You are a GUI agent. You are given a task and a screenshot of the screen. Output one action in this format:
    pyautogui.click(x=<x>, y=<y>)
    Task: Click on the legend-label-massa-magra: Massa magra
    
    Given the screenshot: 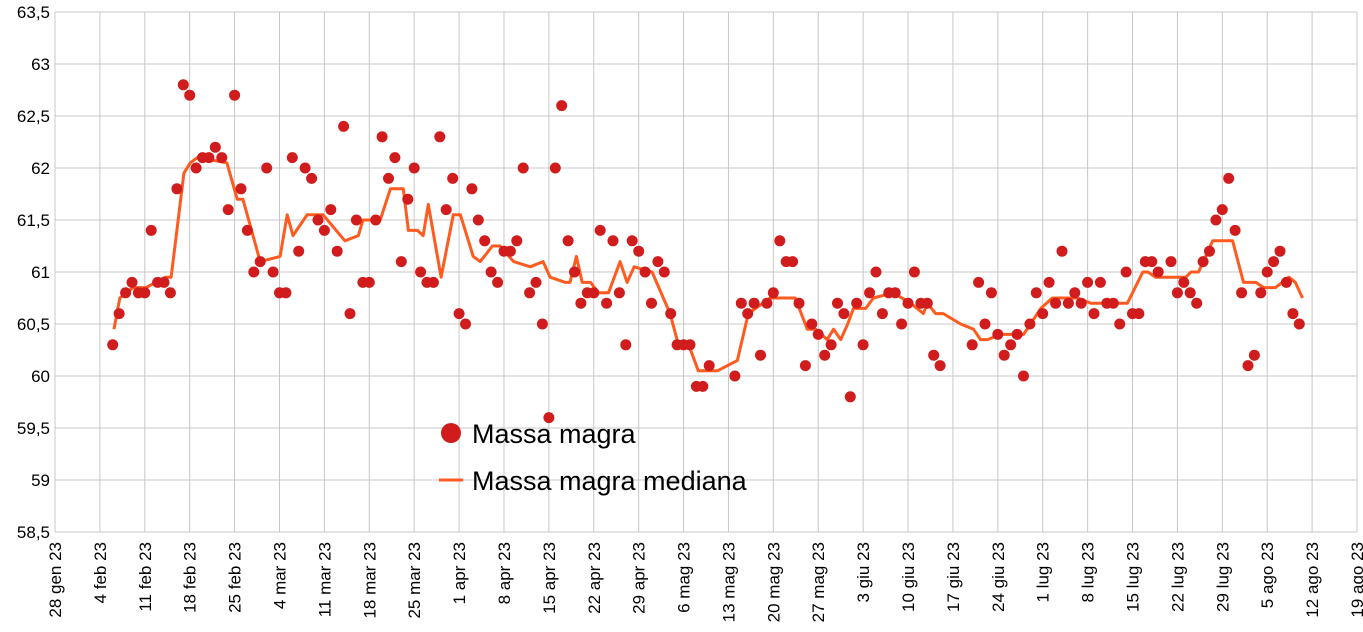 What is the action you would take?
    pyautogui.click(x=554, y=434)
    